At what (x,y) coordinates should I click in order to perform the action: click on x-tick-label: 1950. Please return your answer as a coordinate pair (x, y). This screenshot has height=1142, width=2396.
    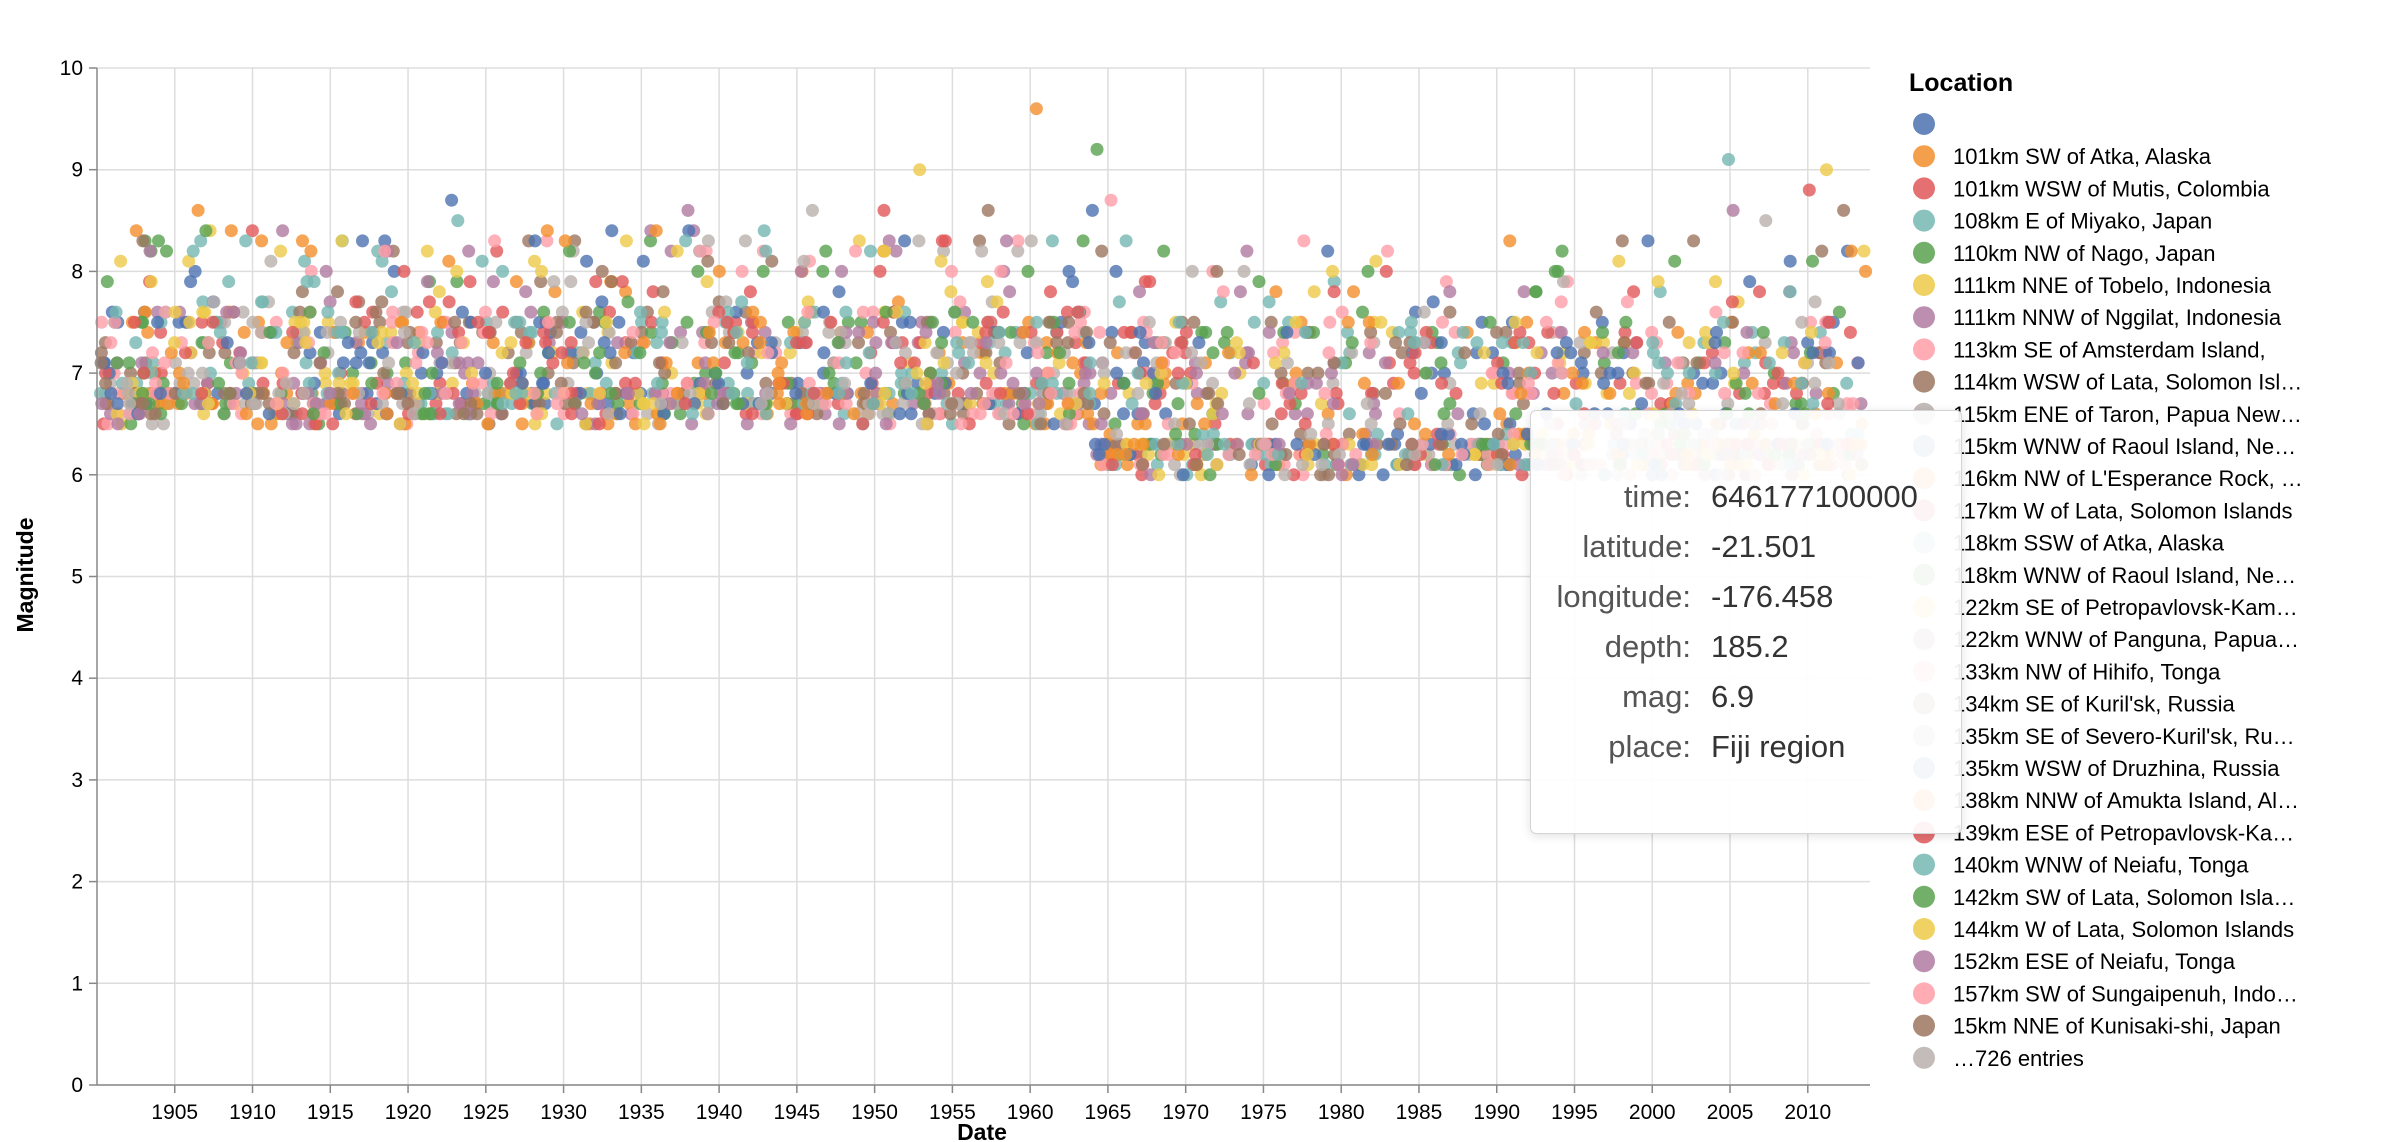
    Looking at the image, I should click on (874, 1112).